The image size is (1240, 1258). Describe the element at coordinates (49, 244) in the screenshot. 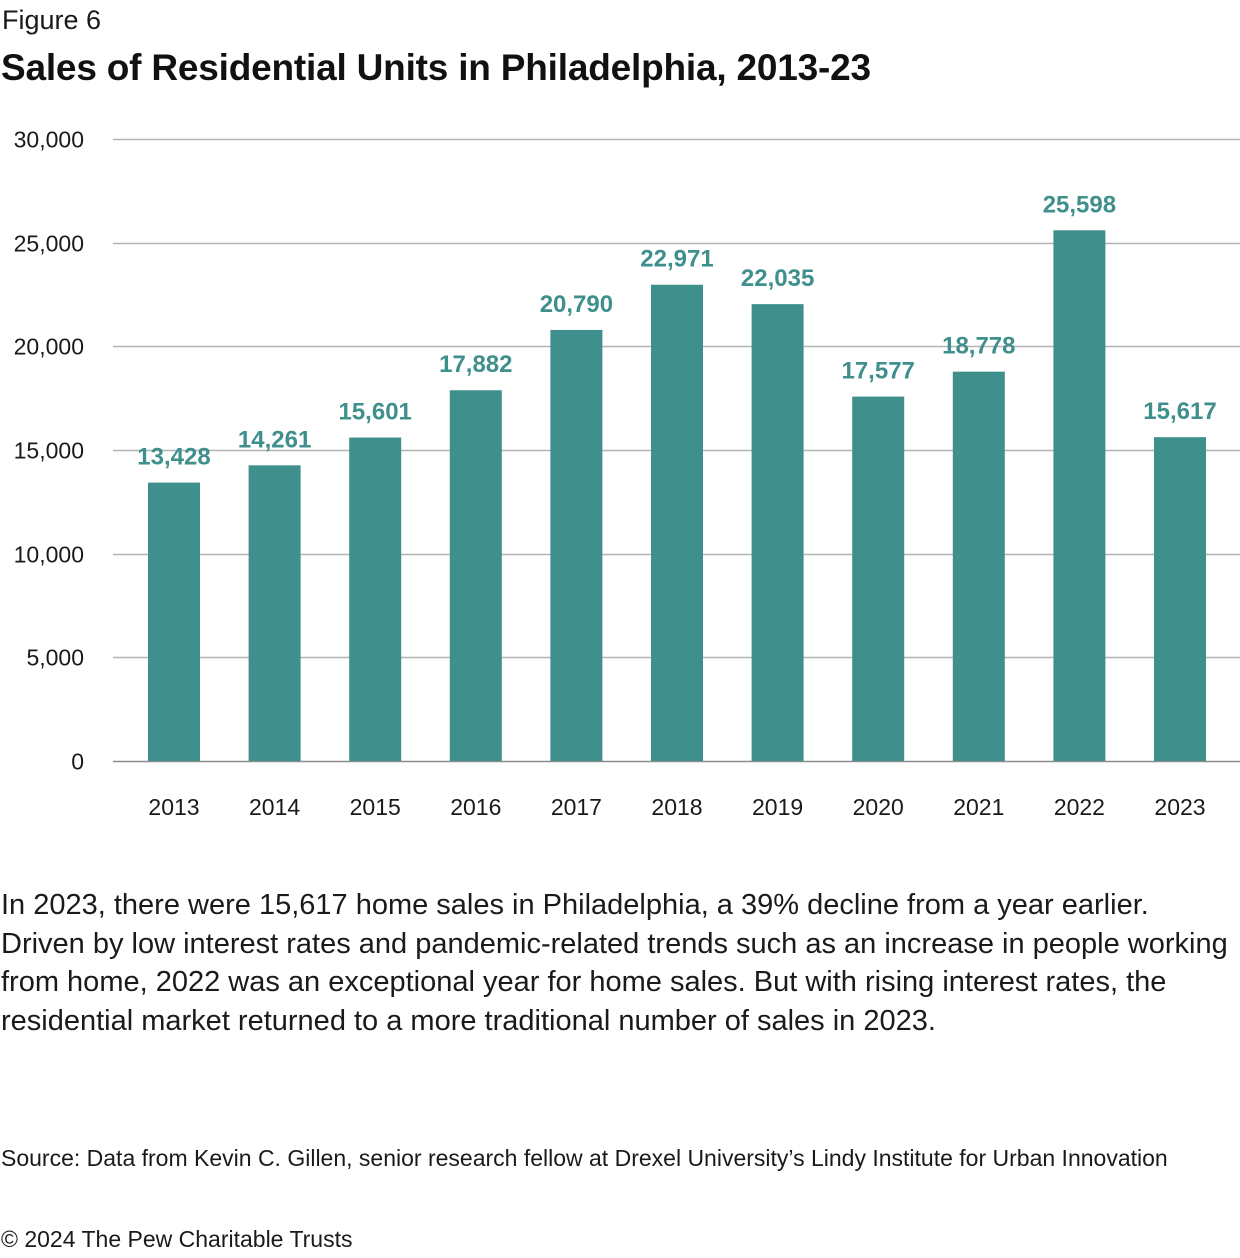

I see `y-tick-label: 25,000` at that location.